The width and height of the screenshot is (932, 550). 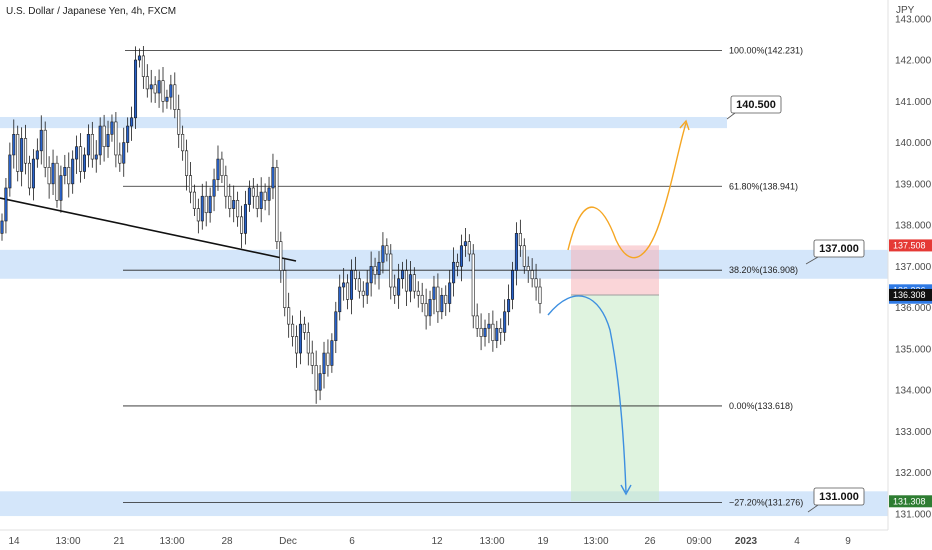 I want to click on price-callout: 131.000, so click(x=836, y=500).